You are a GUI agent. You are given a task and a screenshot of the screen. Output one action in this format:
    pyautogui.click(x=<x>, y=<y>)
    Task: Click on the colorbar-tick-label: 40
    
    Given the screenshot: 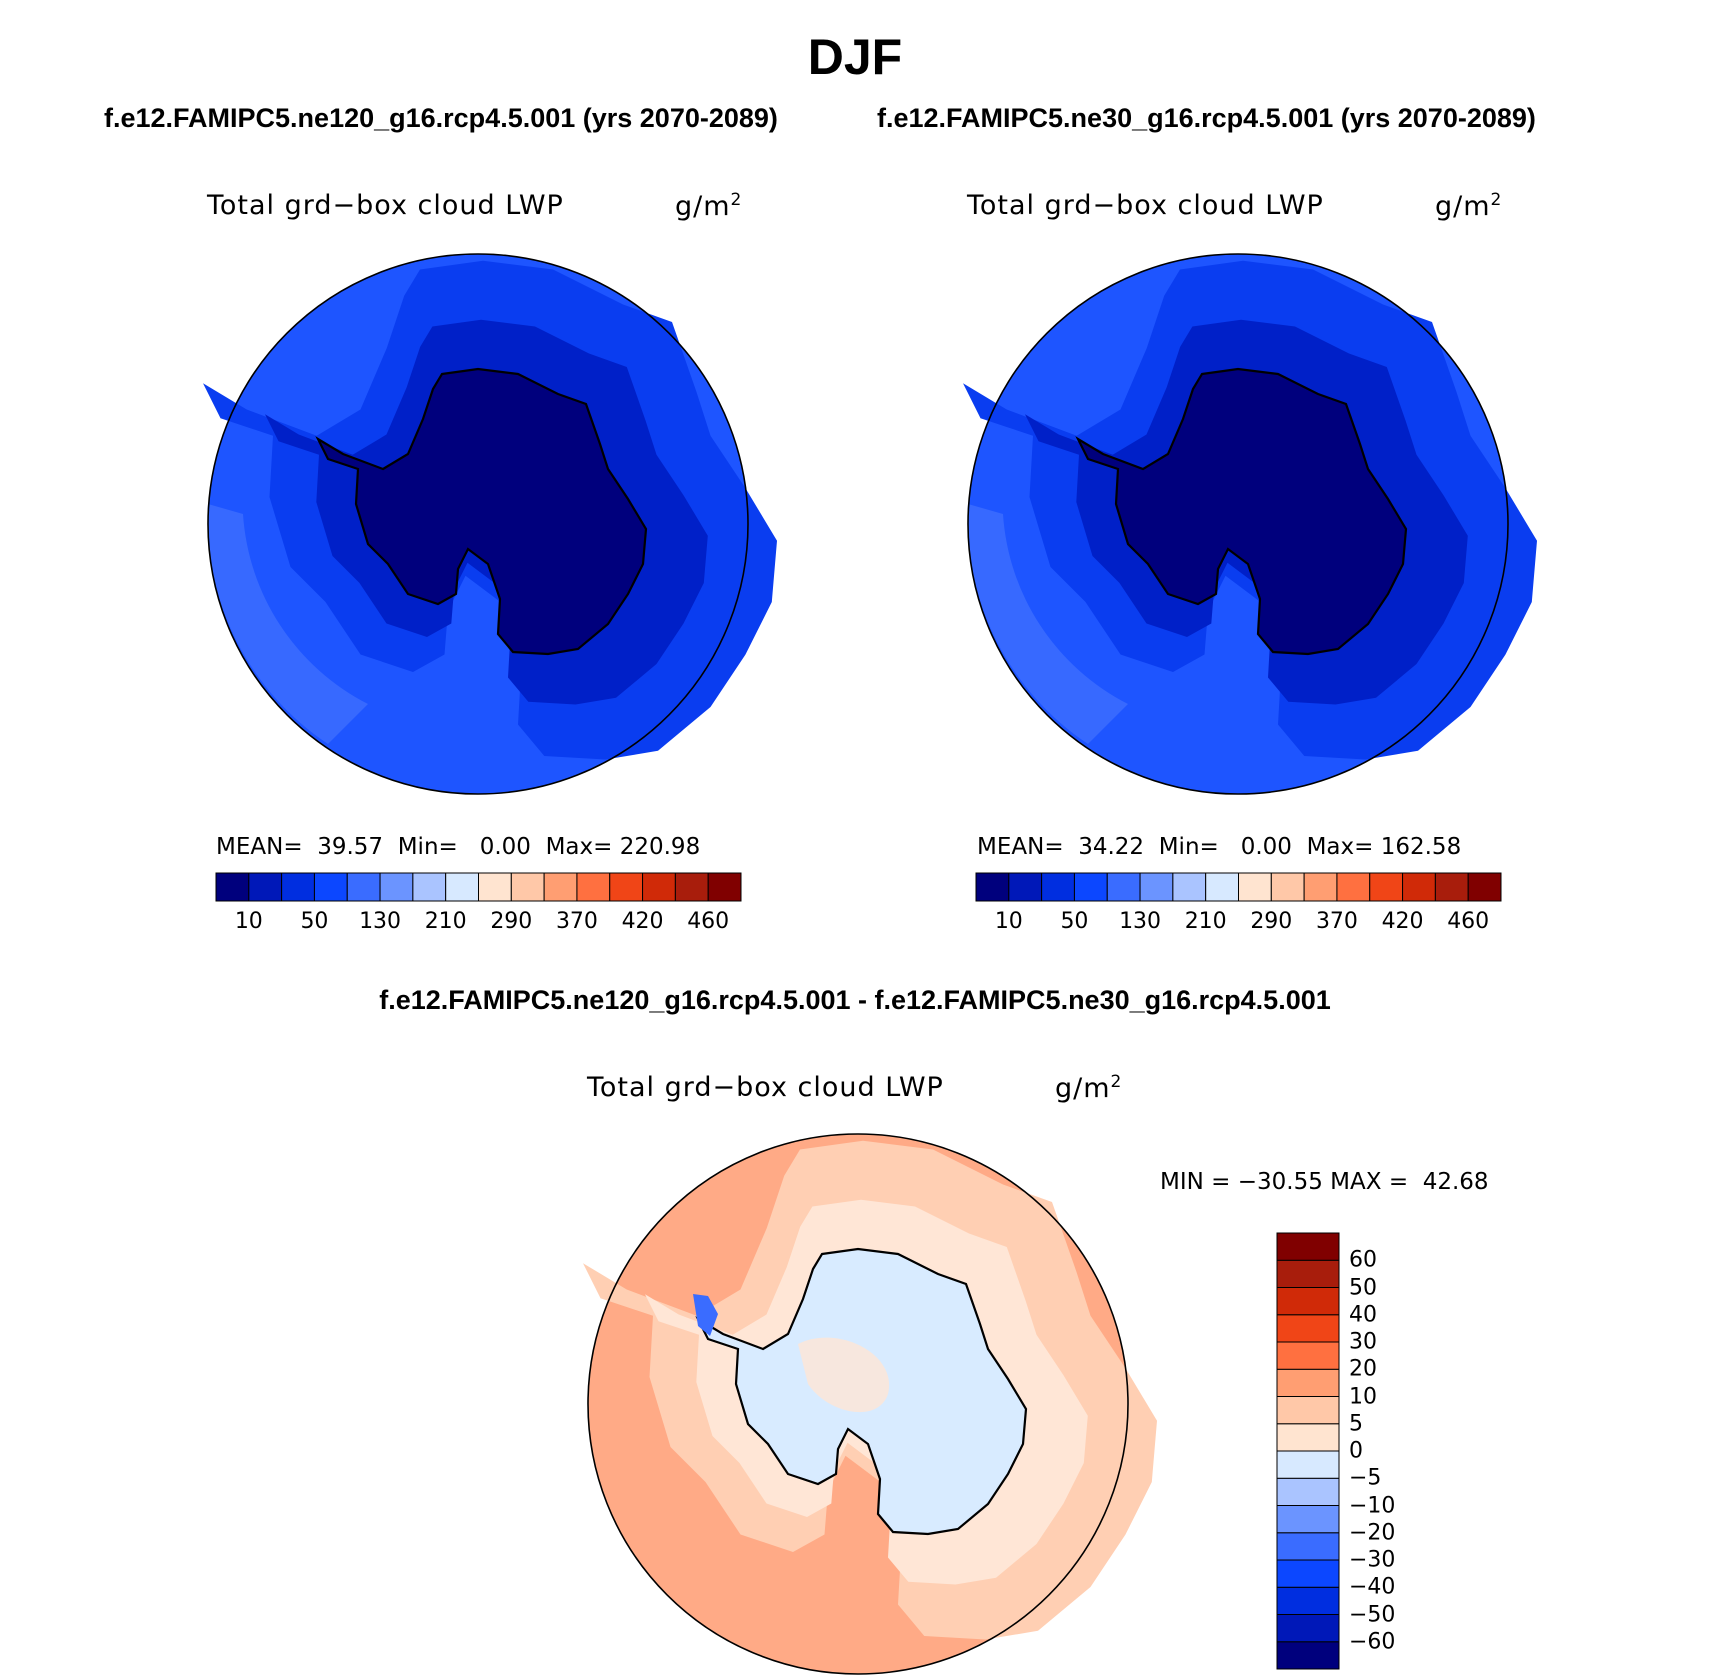 What is the action you would take?
    pyautogui.click(x=1363, y=1315)
    